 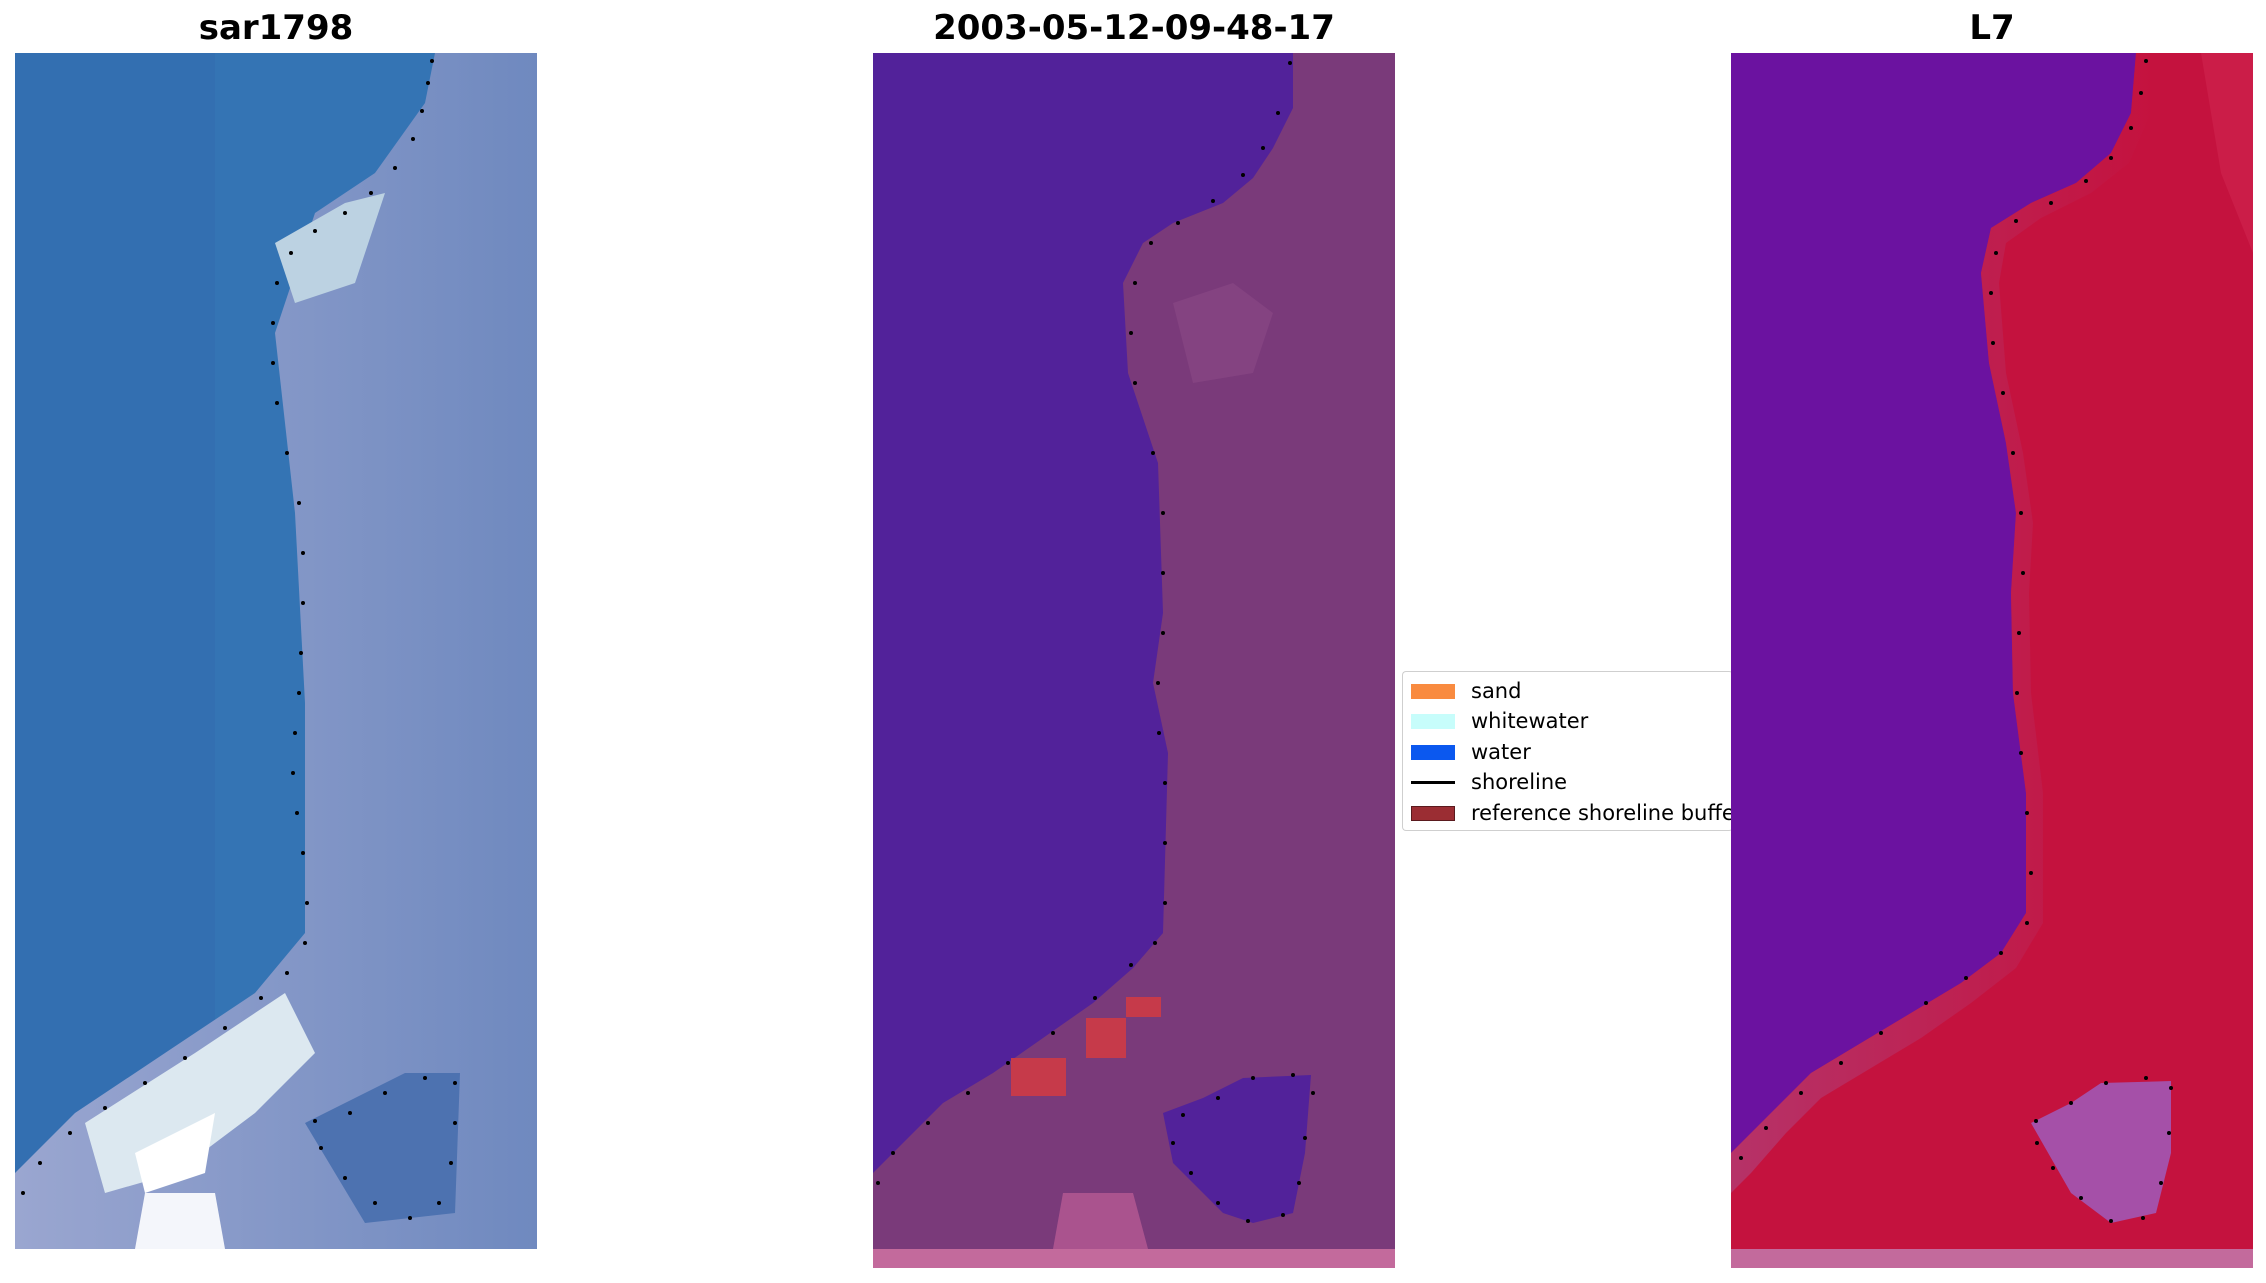 I want to click on sand-swatch, so click(x=1433, y=691).